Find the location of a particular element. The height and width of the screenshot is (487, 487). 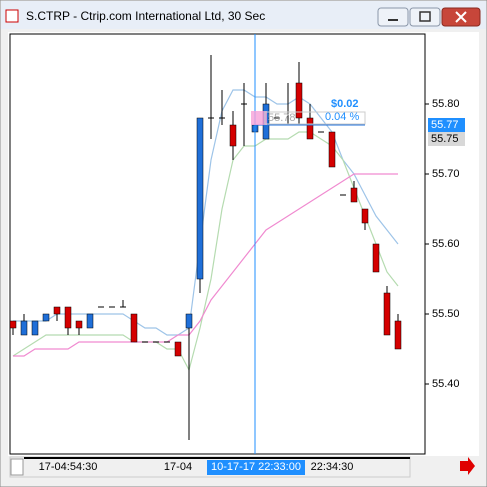

change-annotation: $0.02 is located at coordinates (345, 104).